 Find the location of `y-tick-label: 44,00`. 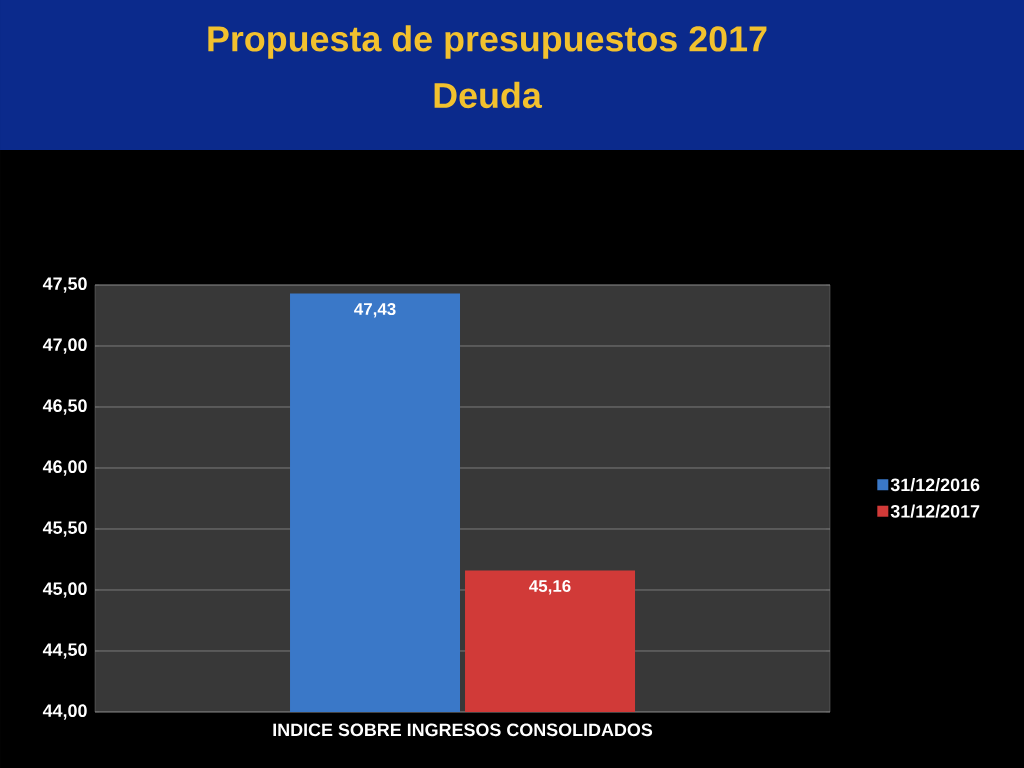

y-tick-label: 44,00 is located at coordinates (64, 712).